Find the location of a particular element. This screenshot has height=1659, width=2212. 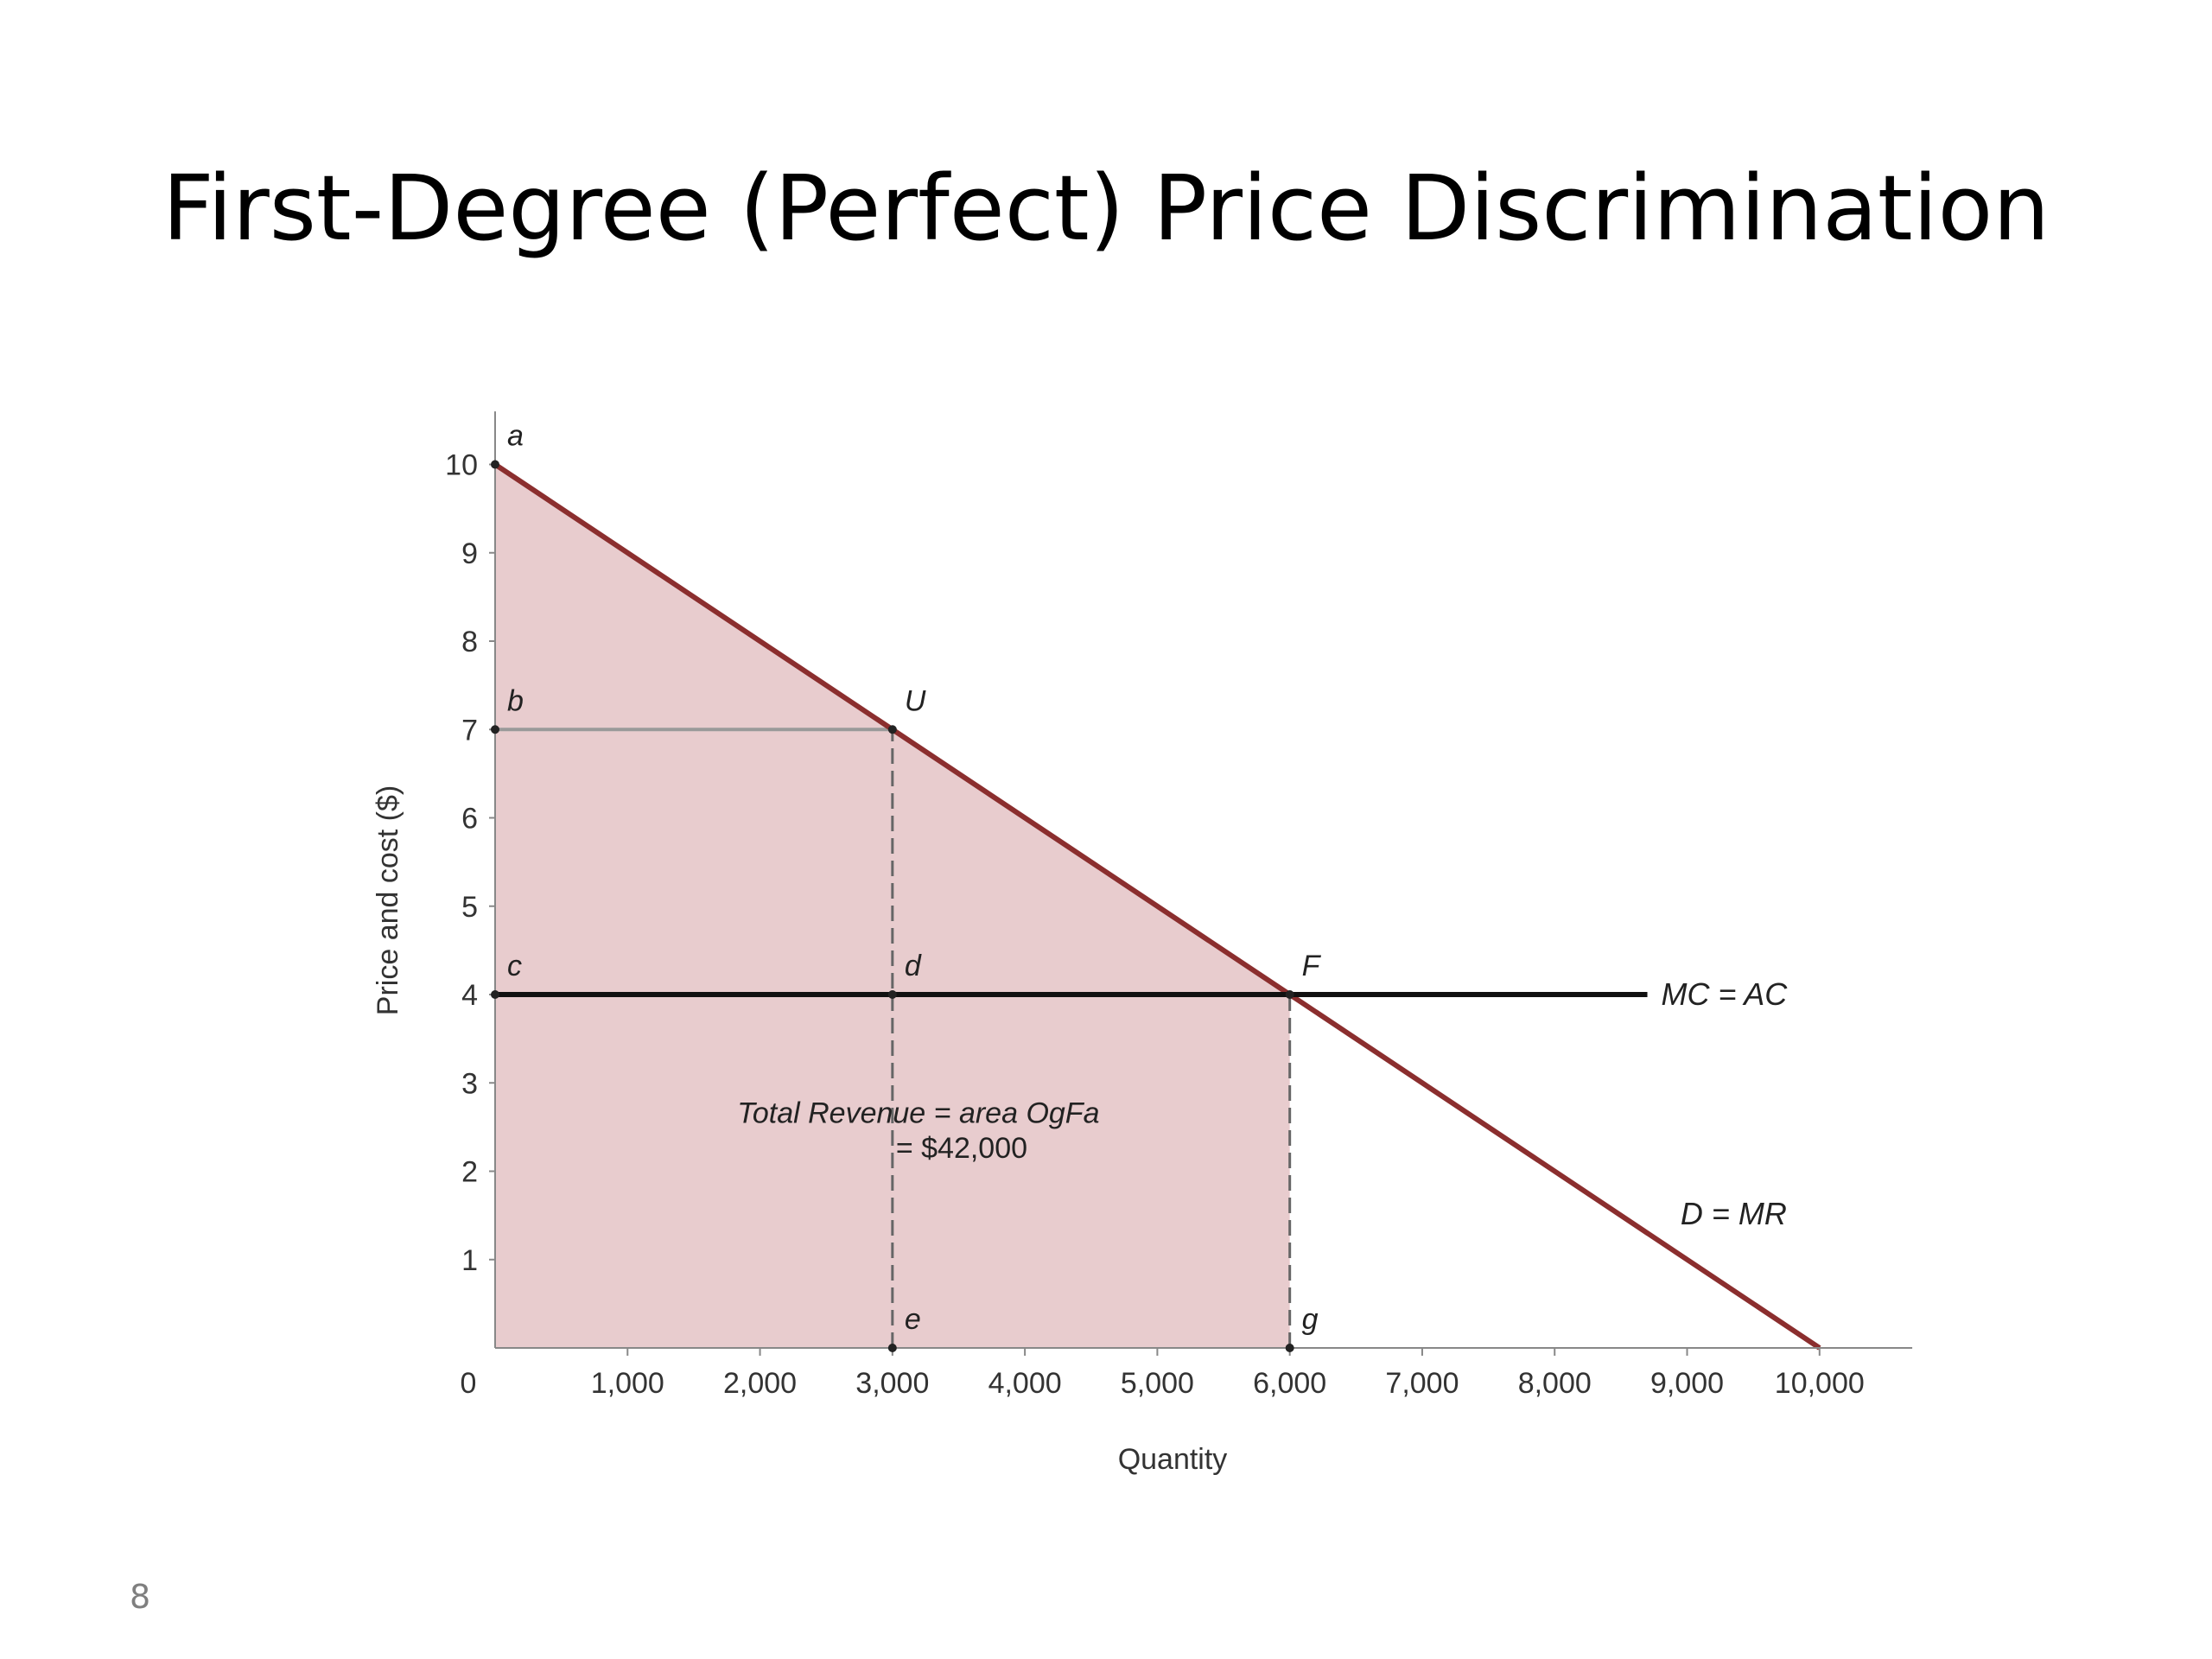

point-a is located at coordinates (495, 464).